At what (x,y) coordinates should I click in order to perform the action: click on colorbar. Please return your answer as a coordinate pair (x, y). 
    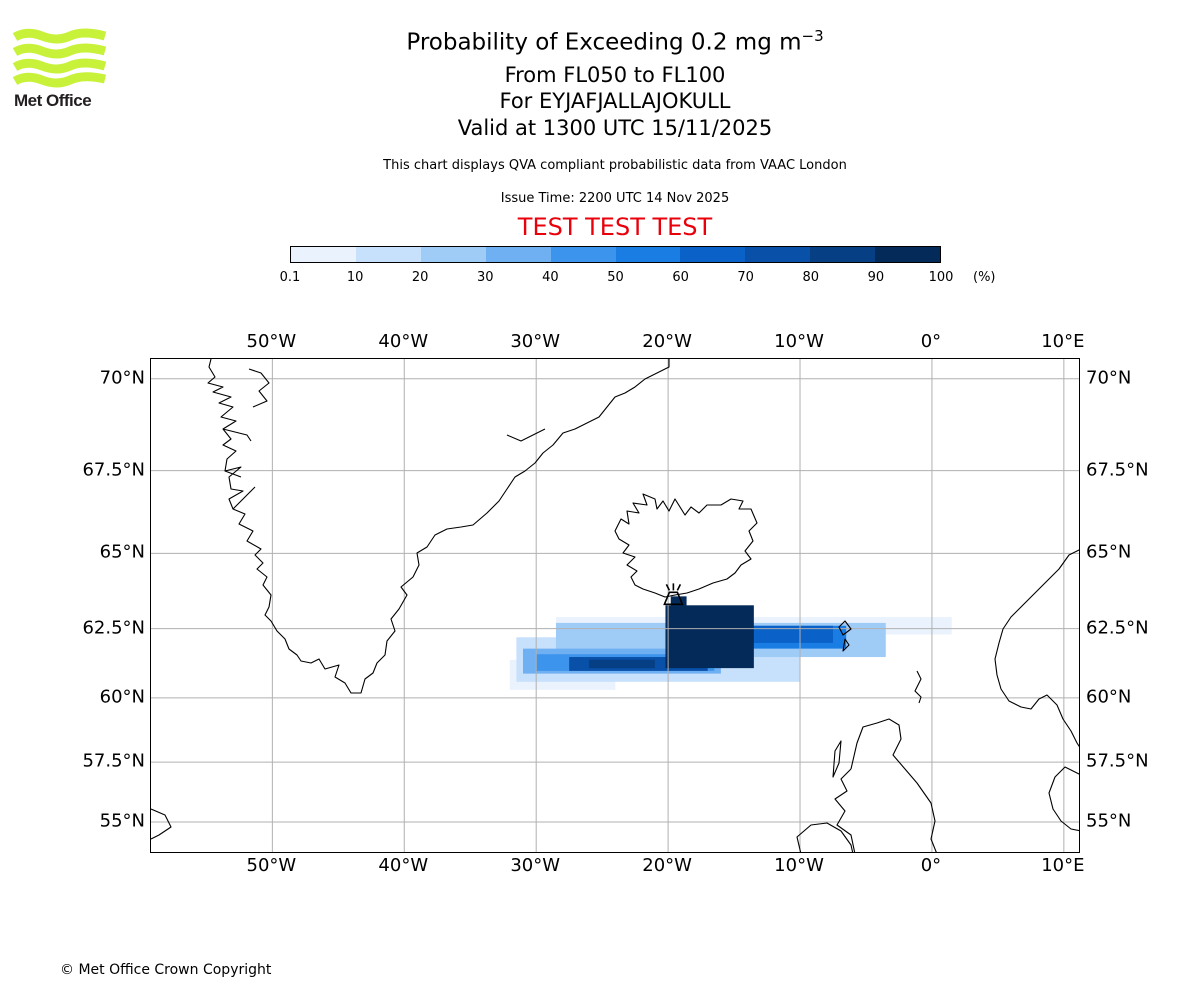
    Looking at the image, I should click on (615, 254).